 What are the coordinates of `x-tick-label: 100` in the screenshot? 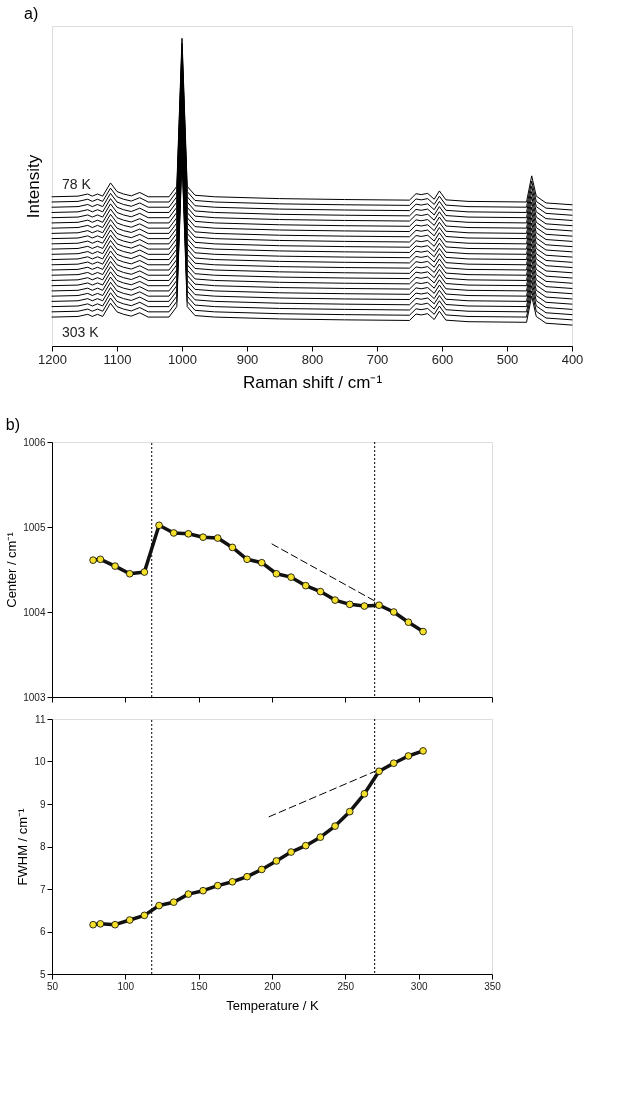 It's located at (126, 986).